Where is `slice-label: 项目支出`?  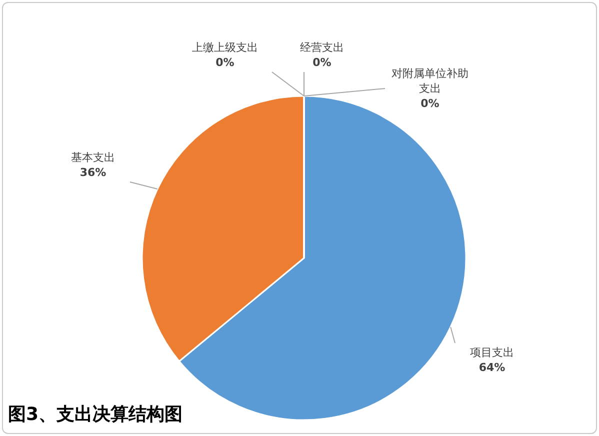 slice-label: 项目支出 is located at coordinates (492, 352).